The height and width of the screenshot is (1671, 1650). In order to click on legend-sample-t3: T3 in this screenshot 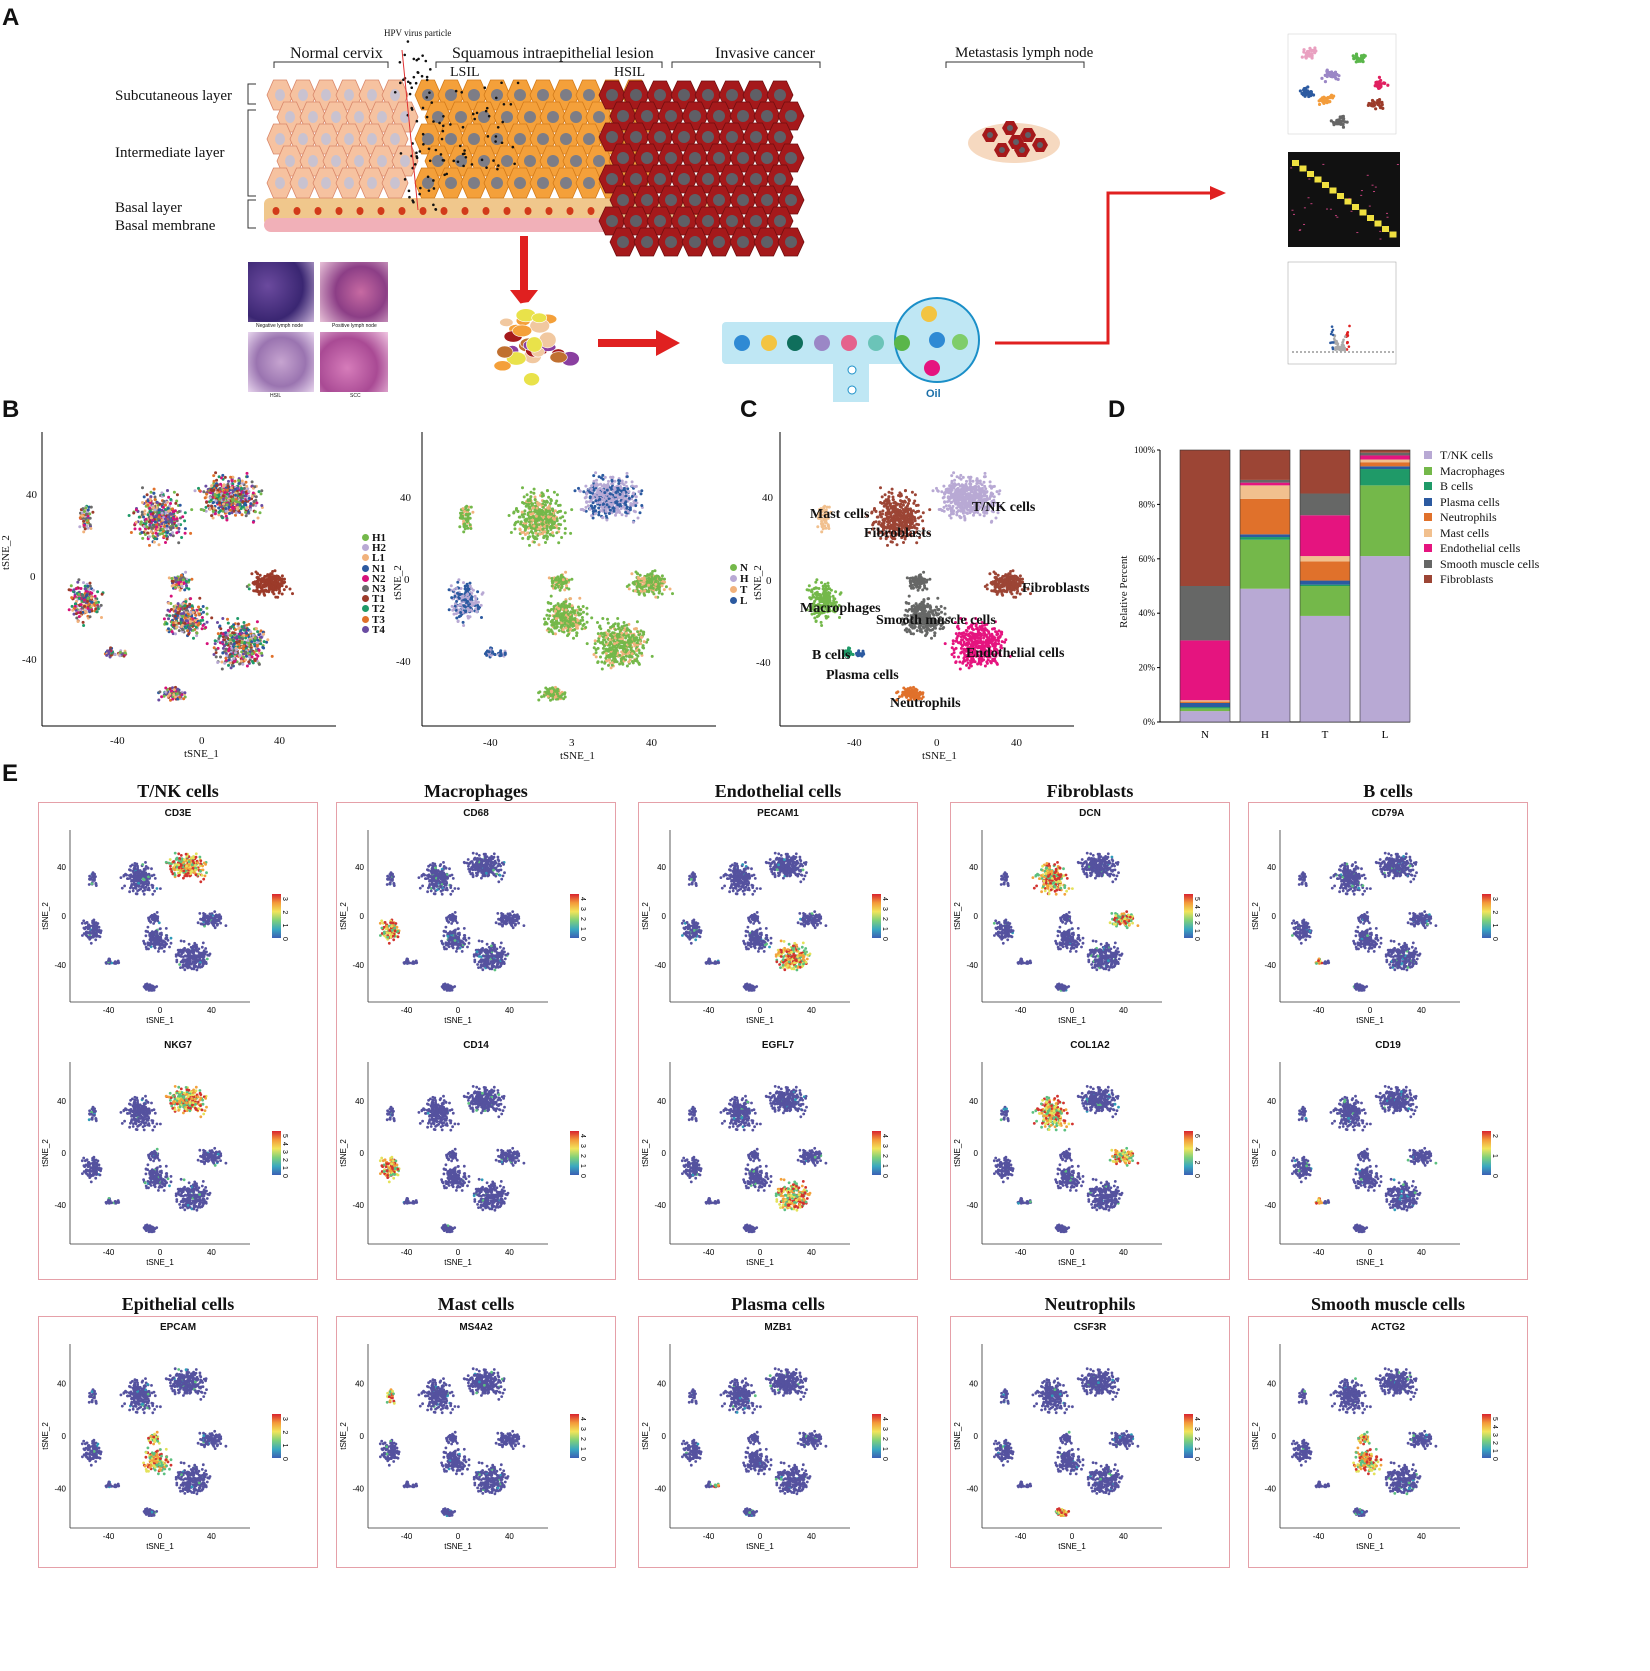, I will do `click(373, 620)`.